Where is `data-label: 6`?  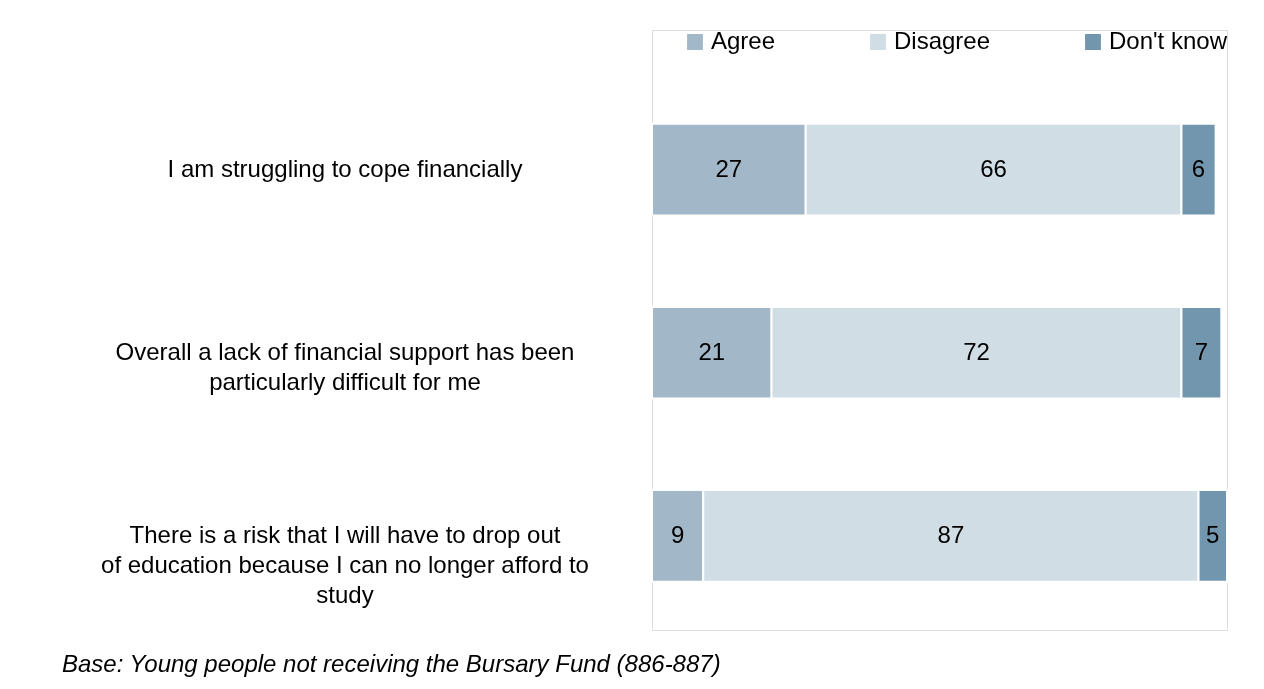
data-label: 6 is located at coordinates (1198, 168).